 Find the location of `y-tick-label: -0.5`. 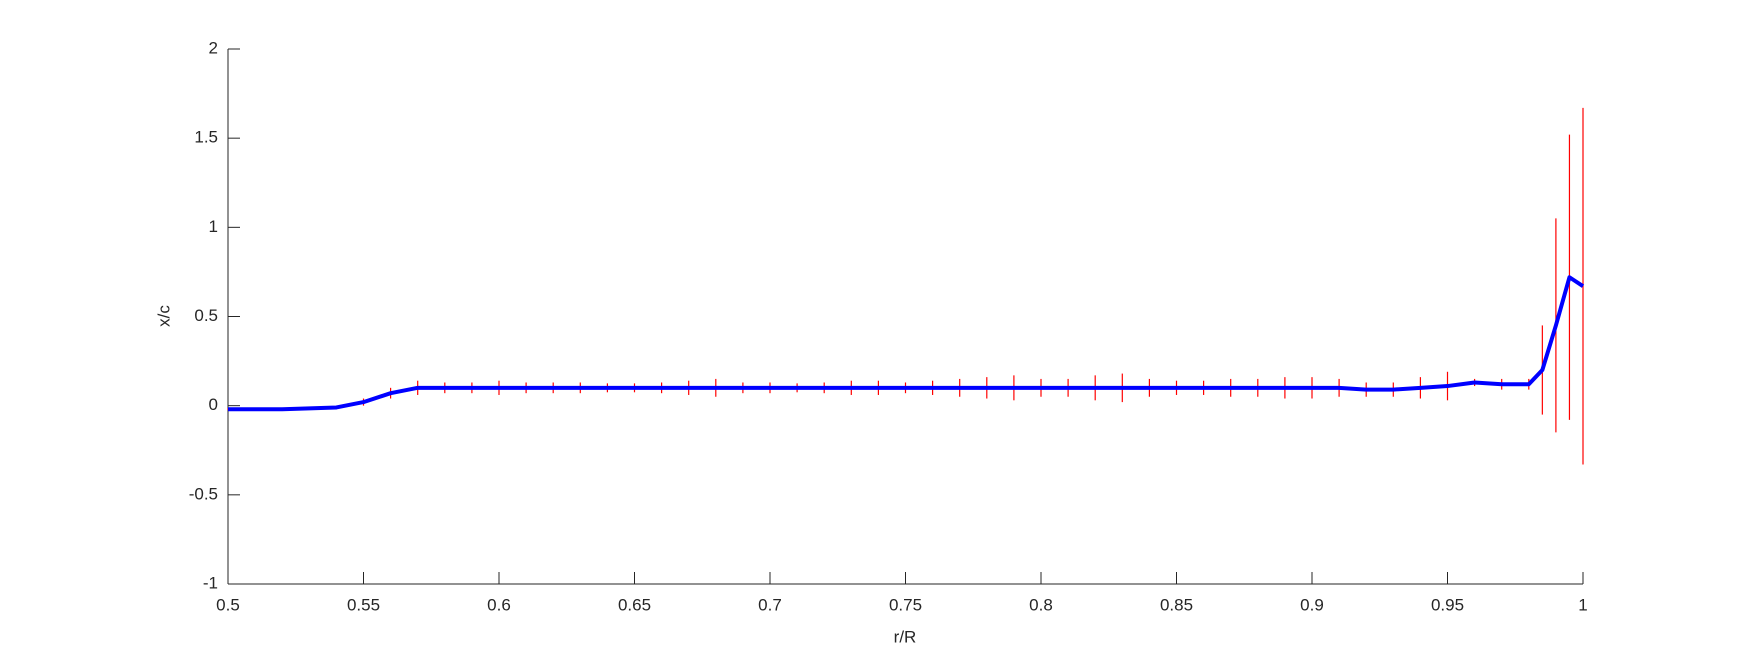

y-tick-label: -0.5 is located at coordinates (203, 493).